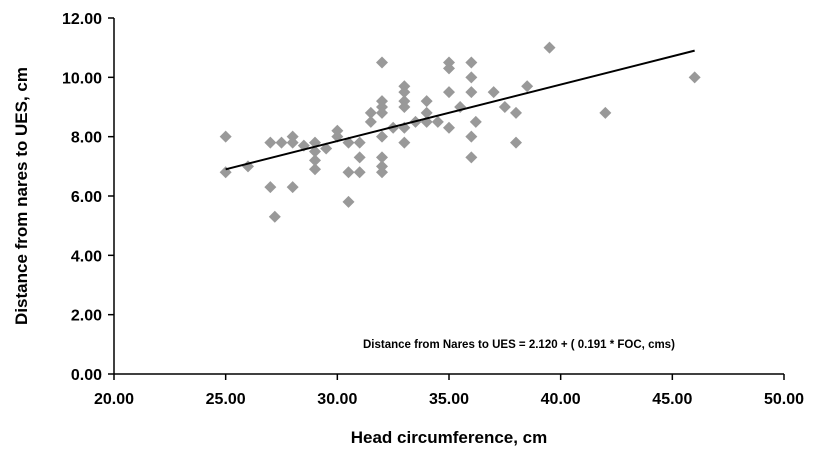 This screenshot has width=817, height=453. Describe the element at coordinates (86, 256) in the screenshot. I see `y-tick-label: 4.00` at that location.